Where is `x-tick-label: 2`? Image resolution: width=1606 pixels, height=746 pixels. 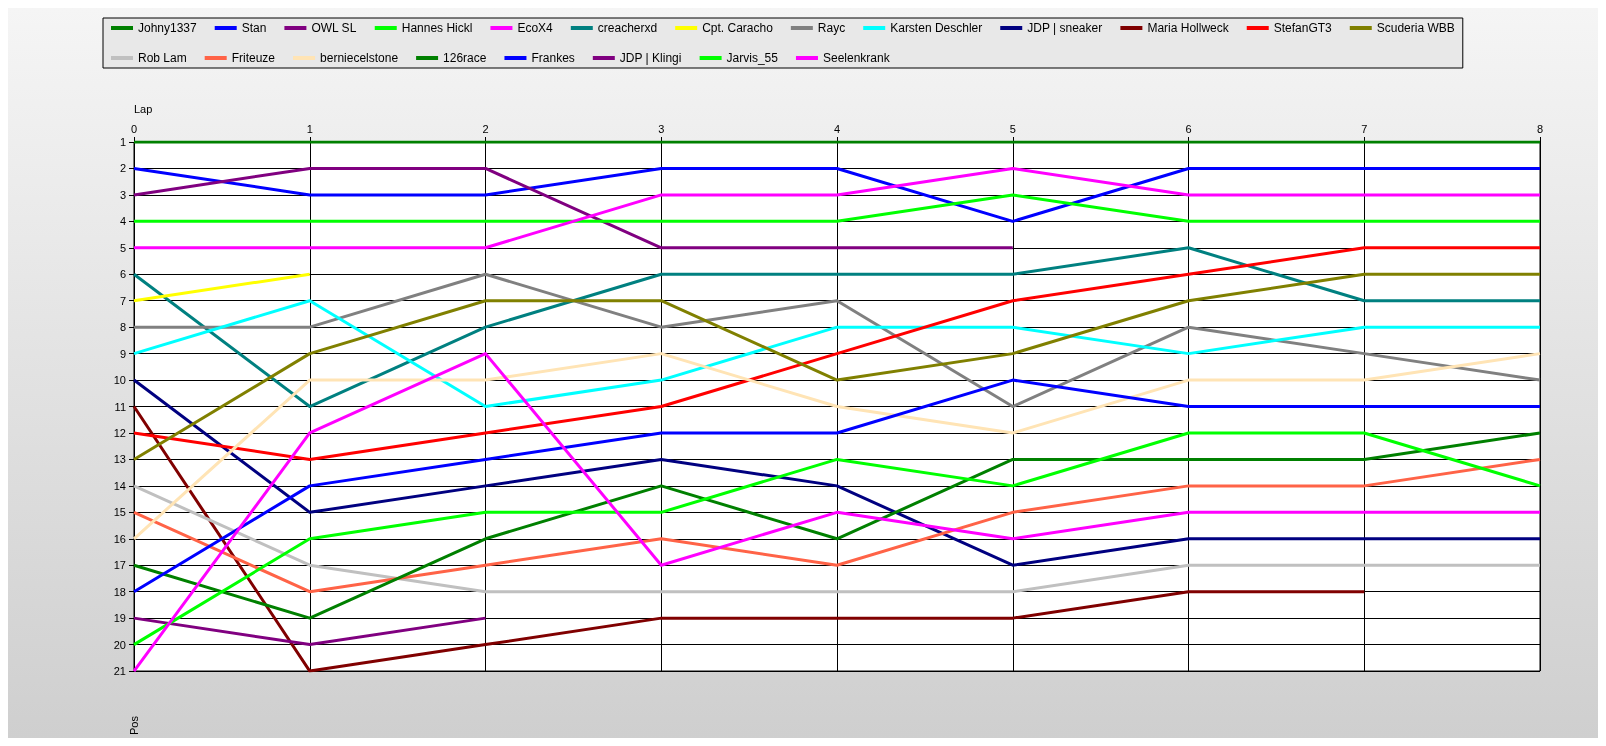
x-tick-label: 2 is located at coordinates (485, 128).